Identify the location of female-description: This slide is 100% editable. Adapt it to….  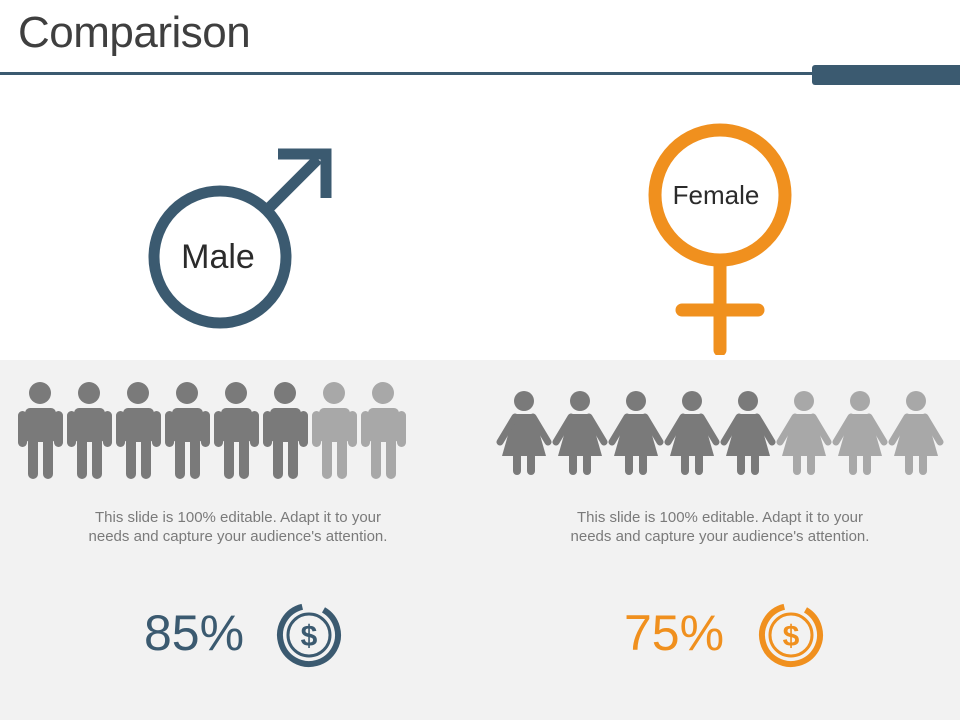
(720, 527).